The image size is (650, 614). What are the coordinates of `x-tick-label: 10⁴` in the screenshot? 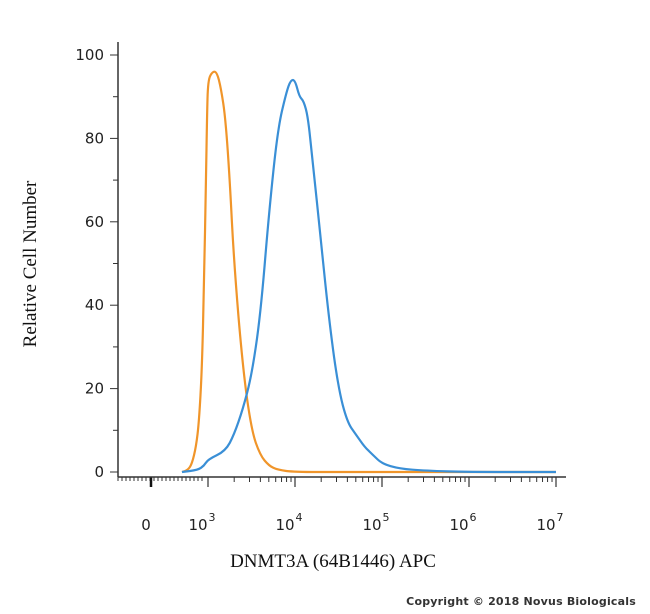 It's located at (288, 522).